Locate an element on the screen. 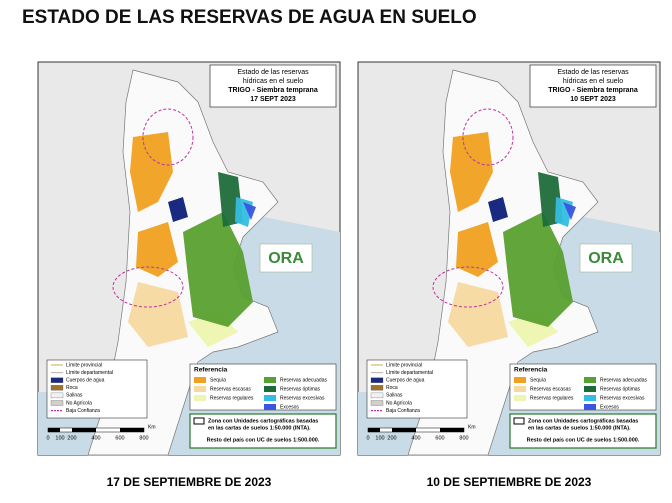  info-box-text: 17 SEPT 2023 is located at coordinates (273, 99).